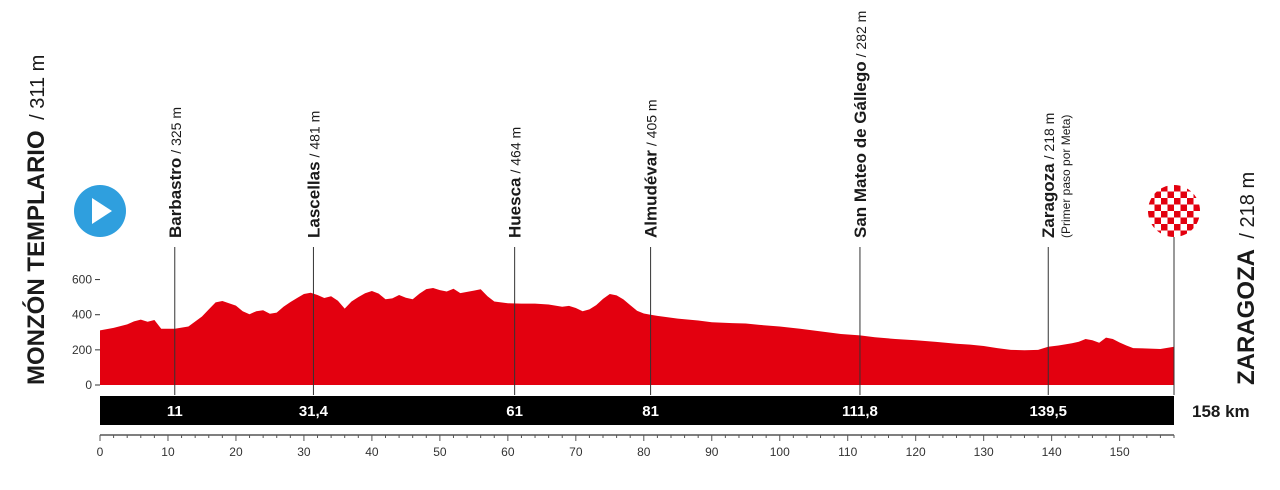  I want to click on x-tick-label: 140, so click(1052, 452).